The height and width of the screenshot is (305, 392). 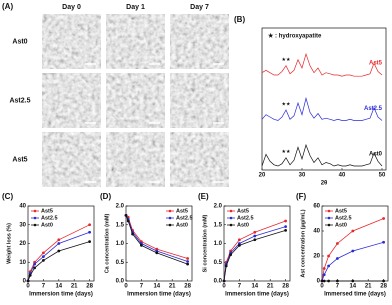 What do you see at coordinates (107, 244) in the screenshot?
I see `y-axis-label: Ca concentration (mM)` at bounding box center [107, 244].